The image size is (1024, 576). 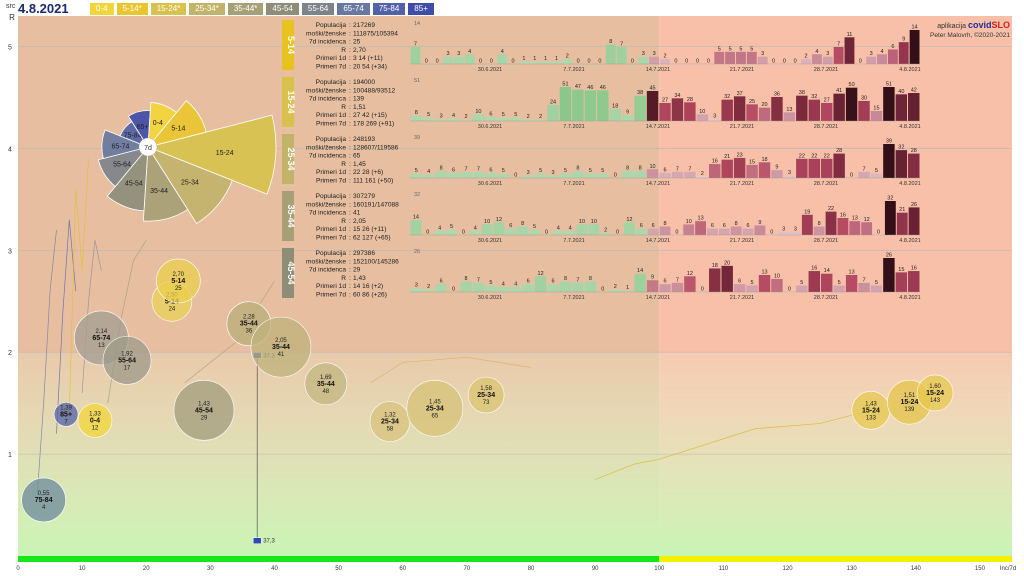 I want to click on legend-tag-1: 5-14*, so click(x=132, y=9).